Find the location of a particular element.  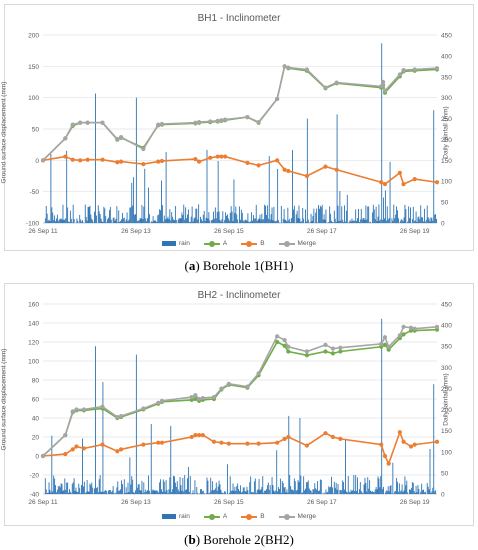

x-tick-label: 26 Sep 17 is located at coordinates (322, 231).